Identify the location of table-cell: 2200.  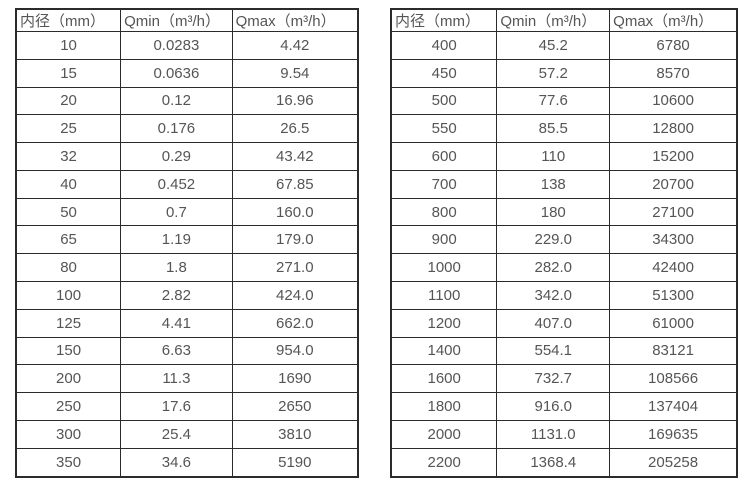
(444, 462).